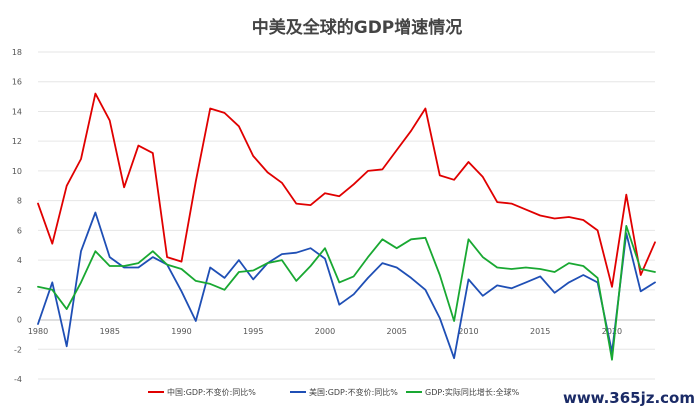 This screenshot has height=413, width=700. What do you see at coordinates (19, 260) in the screenshot?
I see `y-tick-label: 4` at bounding box center [19, 260].